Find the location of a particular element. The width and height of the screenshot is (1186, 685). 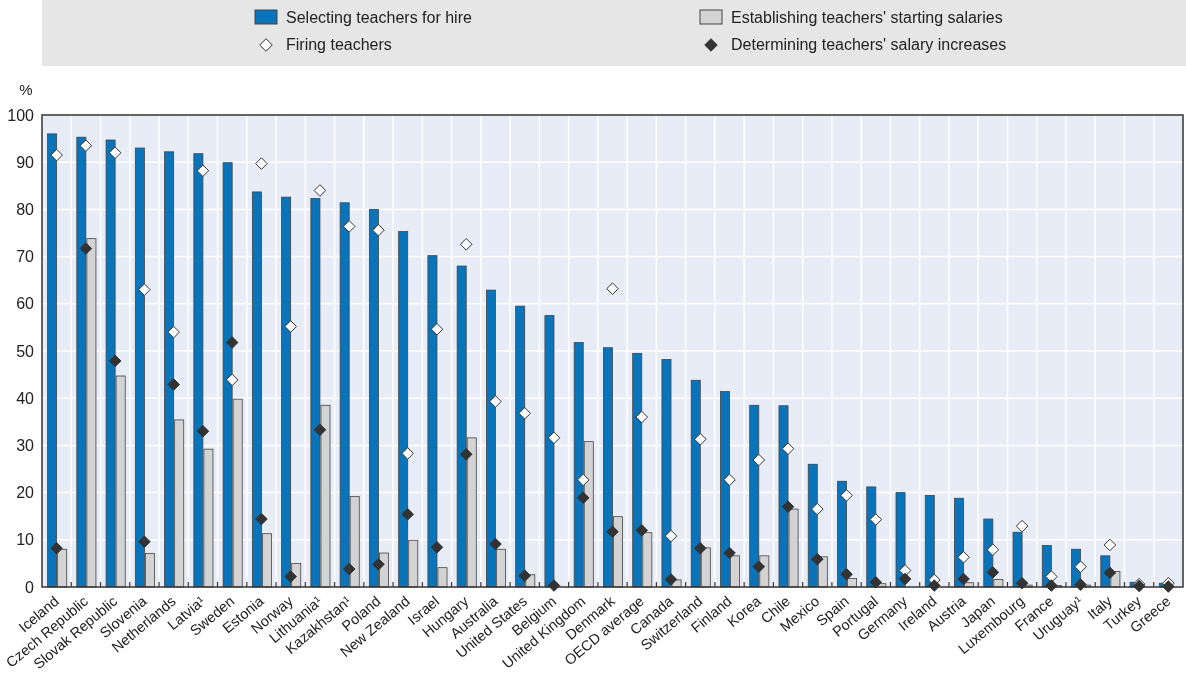

y-axis-title: % is located at coordinates (26, 89).